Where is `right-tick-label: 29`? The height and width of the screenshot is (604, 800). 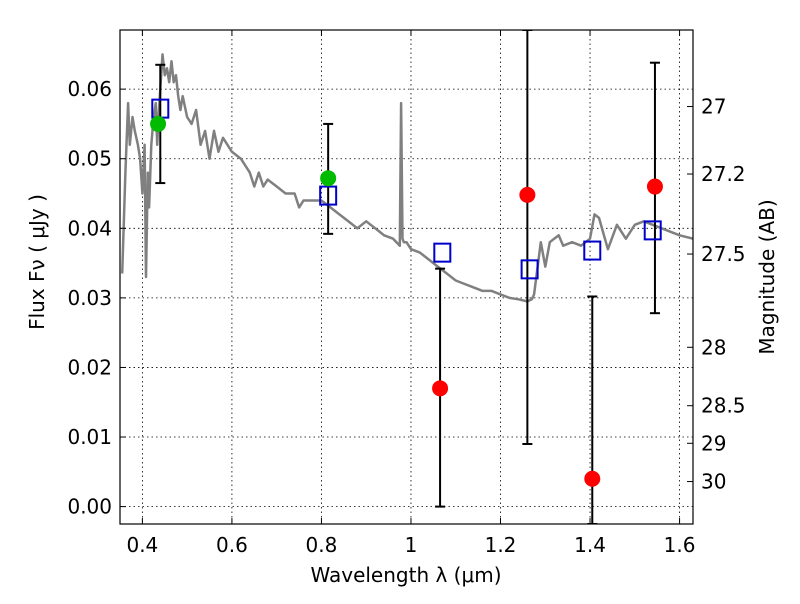 right-tick-label: 29 is located at coordinates (713, 443).